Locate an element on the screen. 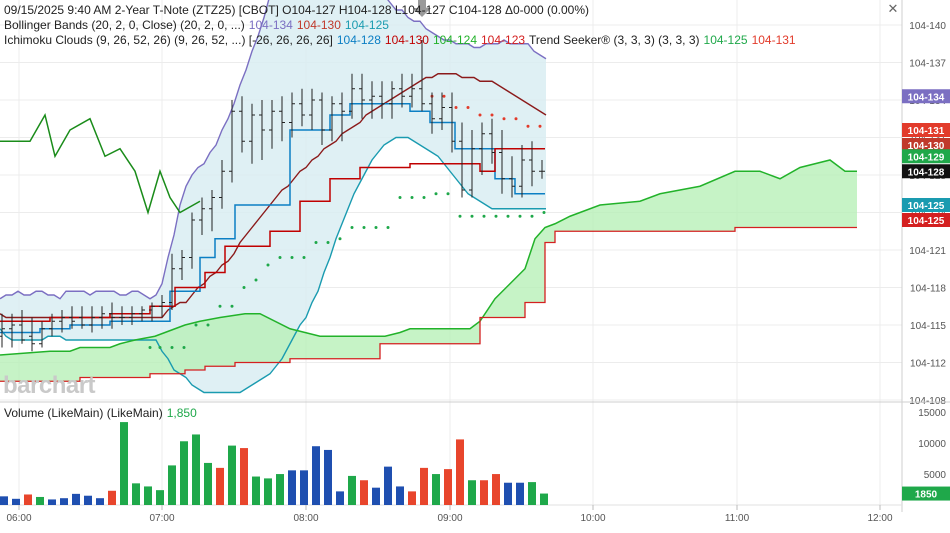  price-tag-label: 104-130 is located at coordinates (926, 146).